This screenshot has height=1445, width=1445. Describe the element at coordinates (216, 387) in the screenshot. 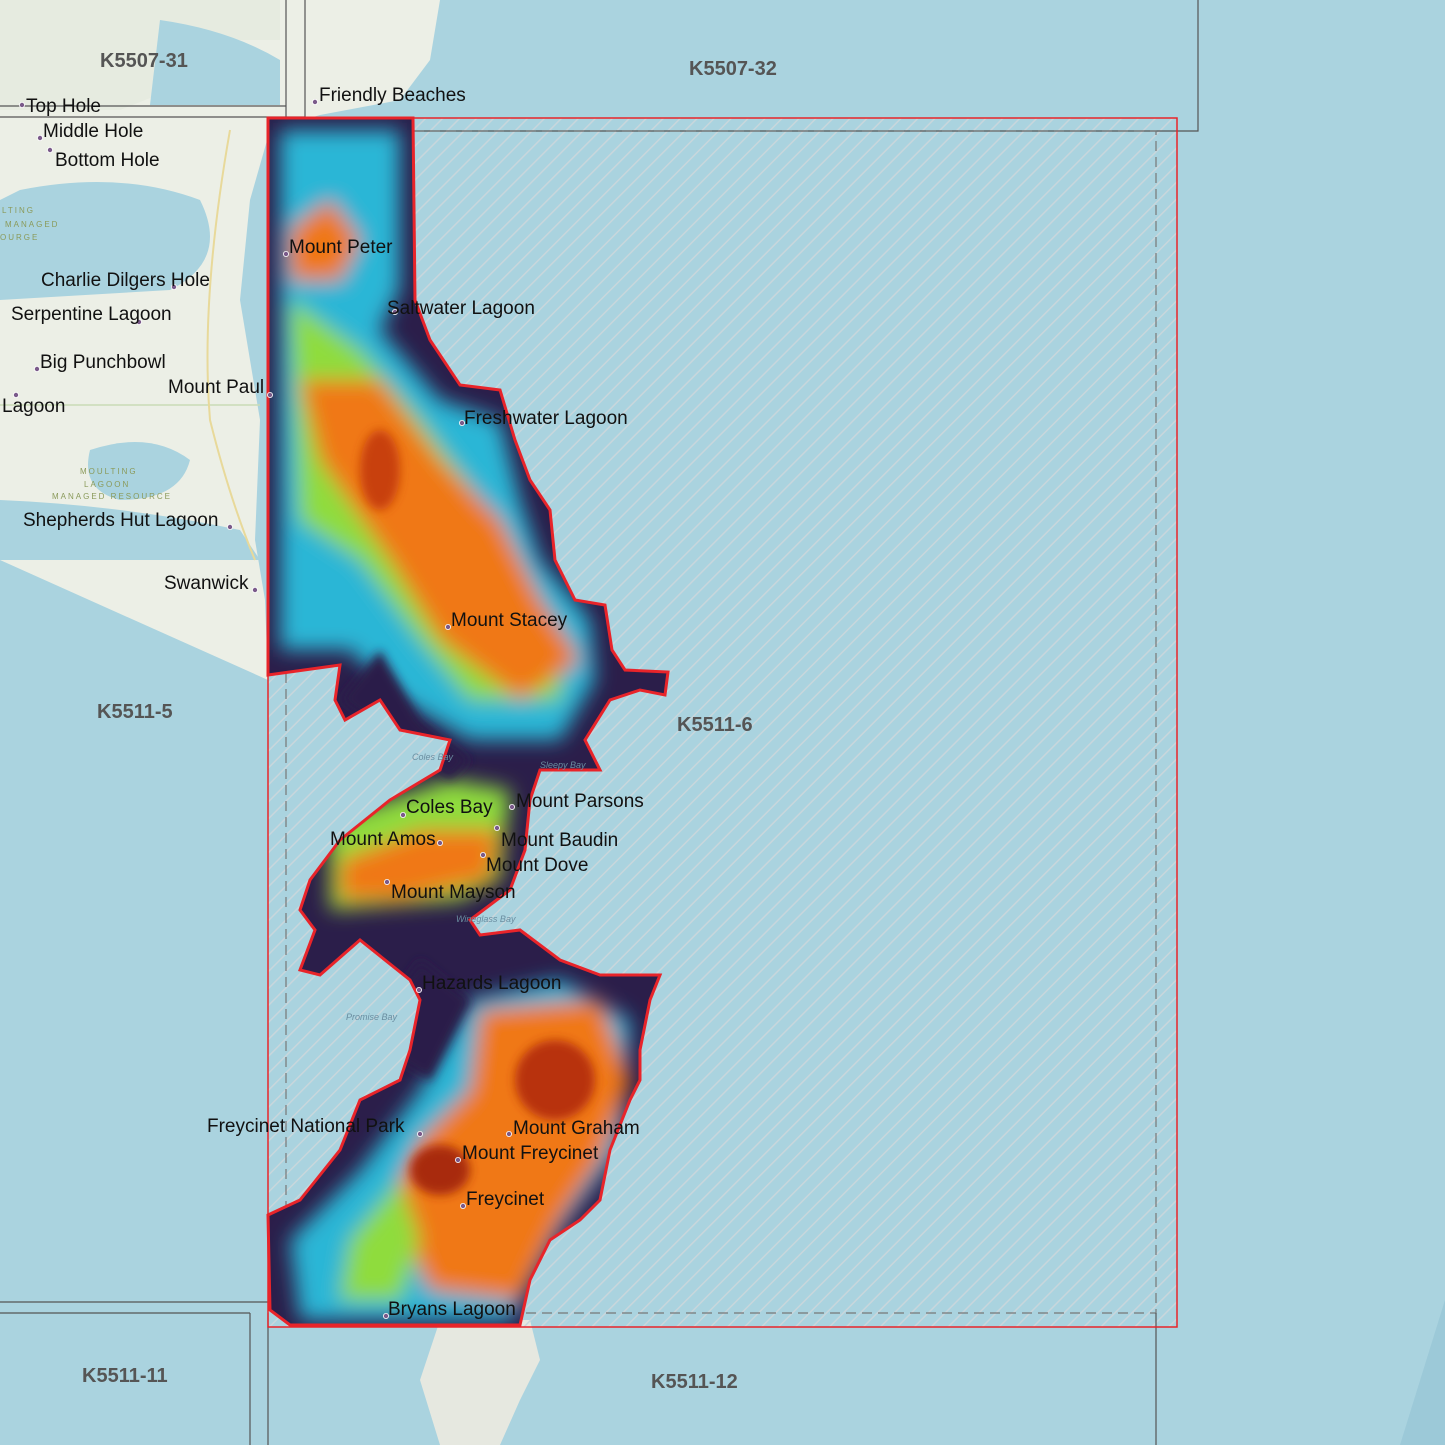

I see `place-label: Mount Paul` at that location.